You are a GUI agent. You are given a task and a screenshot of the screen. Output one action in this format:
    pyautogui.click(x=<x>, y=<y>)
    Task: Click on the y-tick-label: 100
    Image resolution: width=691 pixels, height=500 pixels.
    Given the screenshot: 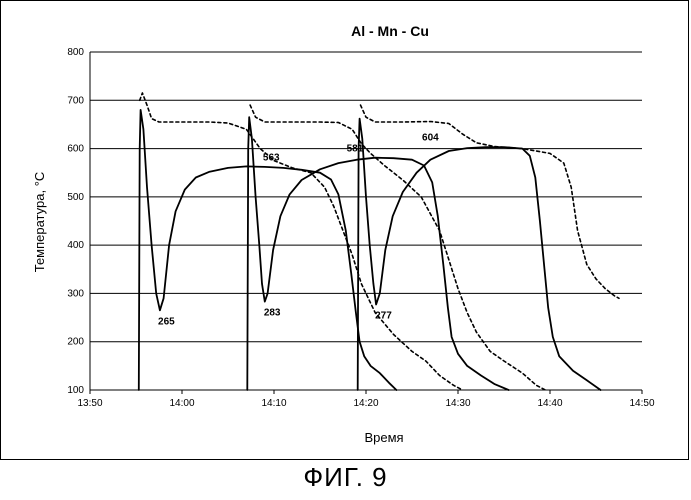 What is the action you would take?
    pyautogui.click(x=75, y=390)
    